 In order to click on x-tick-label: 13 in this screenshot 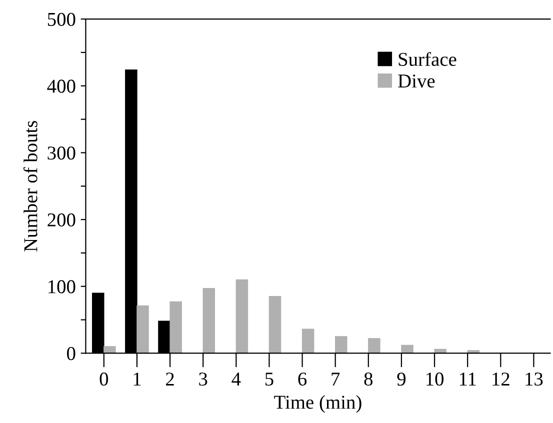, I will do `click(534, 379)`.